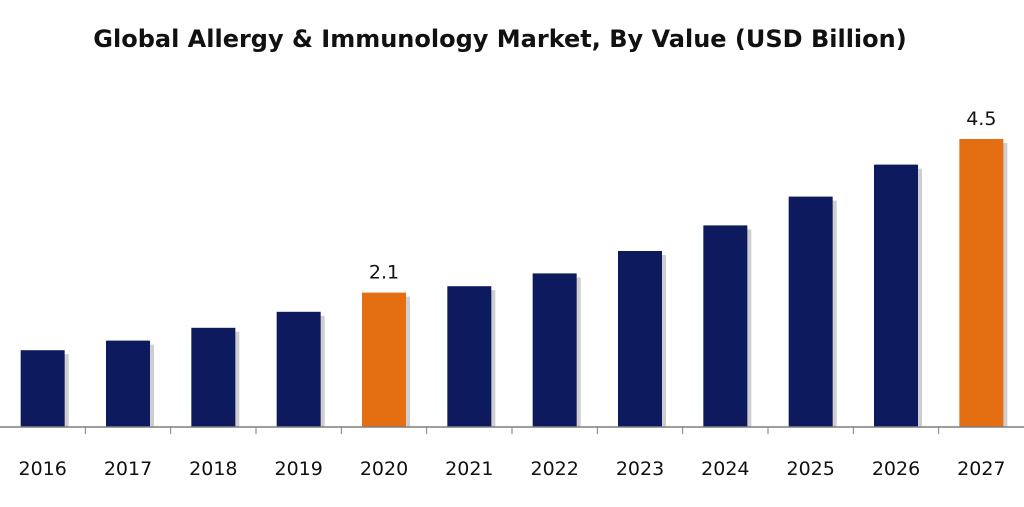  I want to click on bar-2027, so click(981, 283).